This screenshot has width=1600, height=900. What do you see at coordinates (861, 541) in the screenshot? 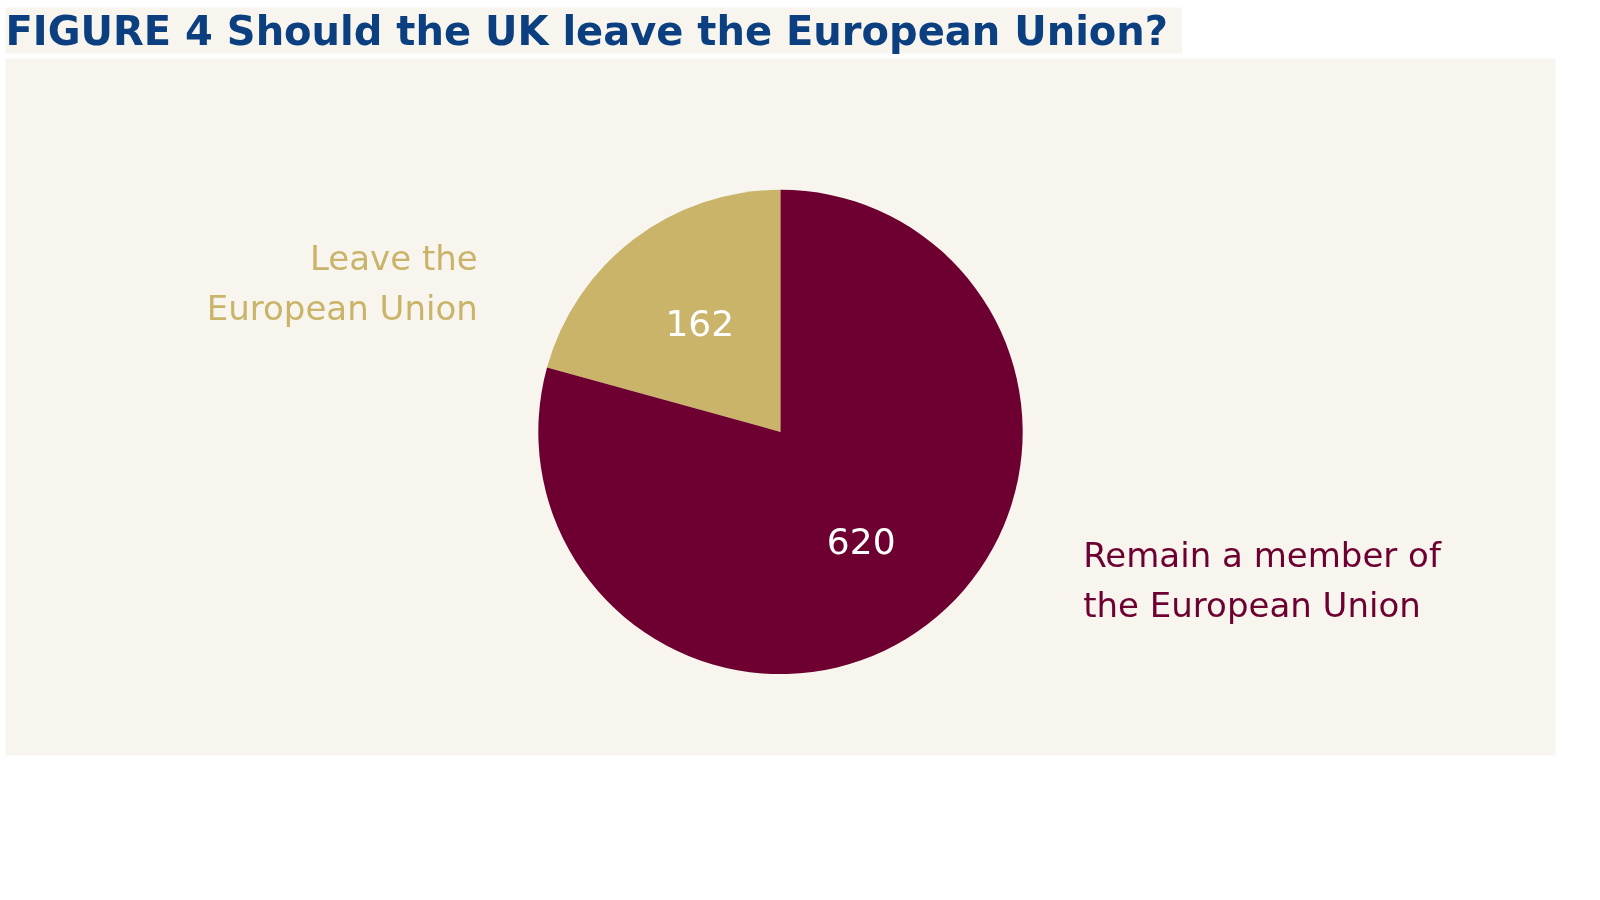
I see `data-label: 620` at bounding box center [861, 541].